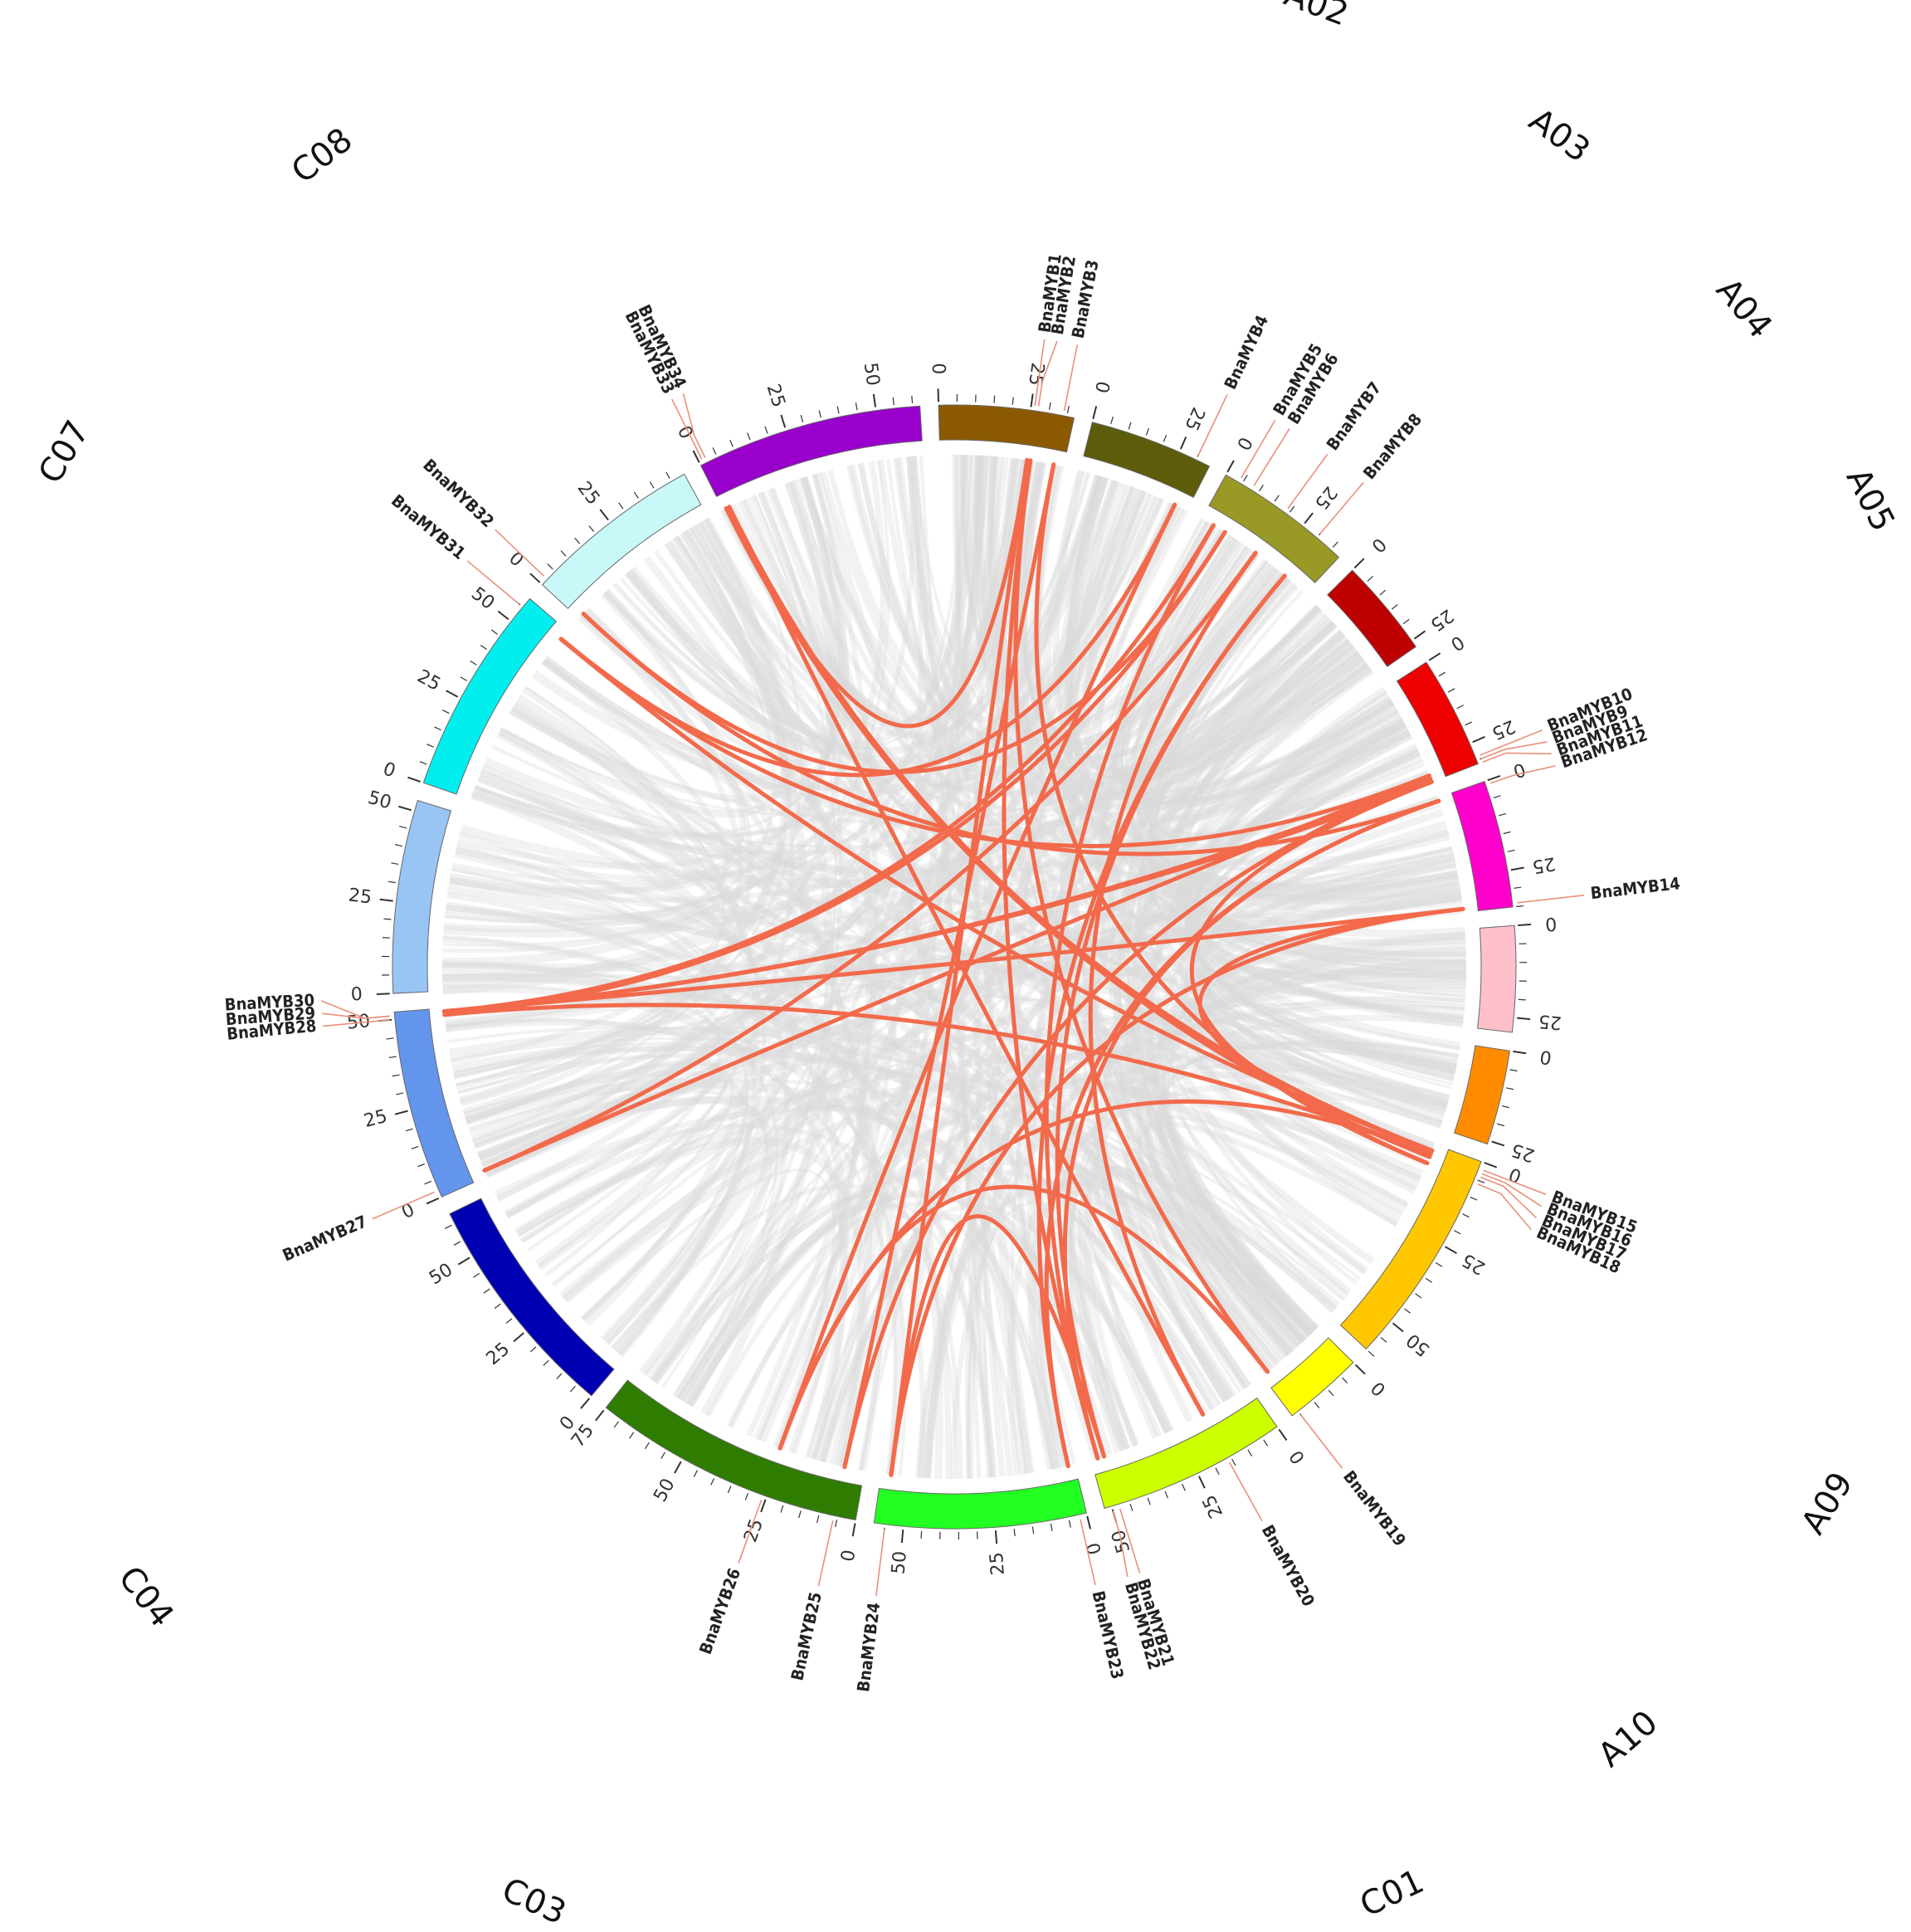  I want to click on chromosome-C08, so click(621, 541).